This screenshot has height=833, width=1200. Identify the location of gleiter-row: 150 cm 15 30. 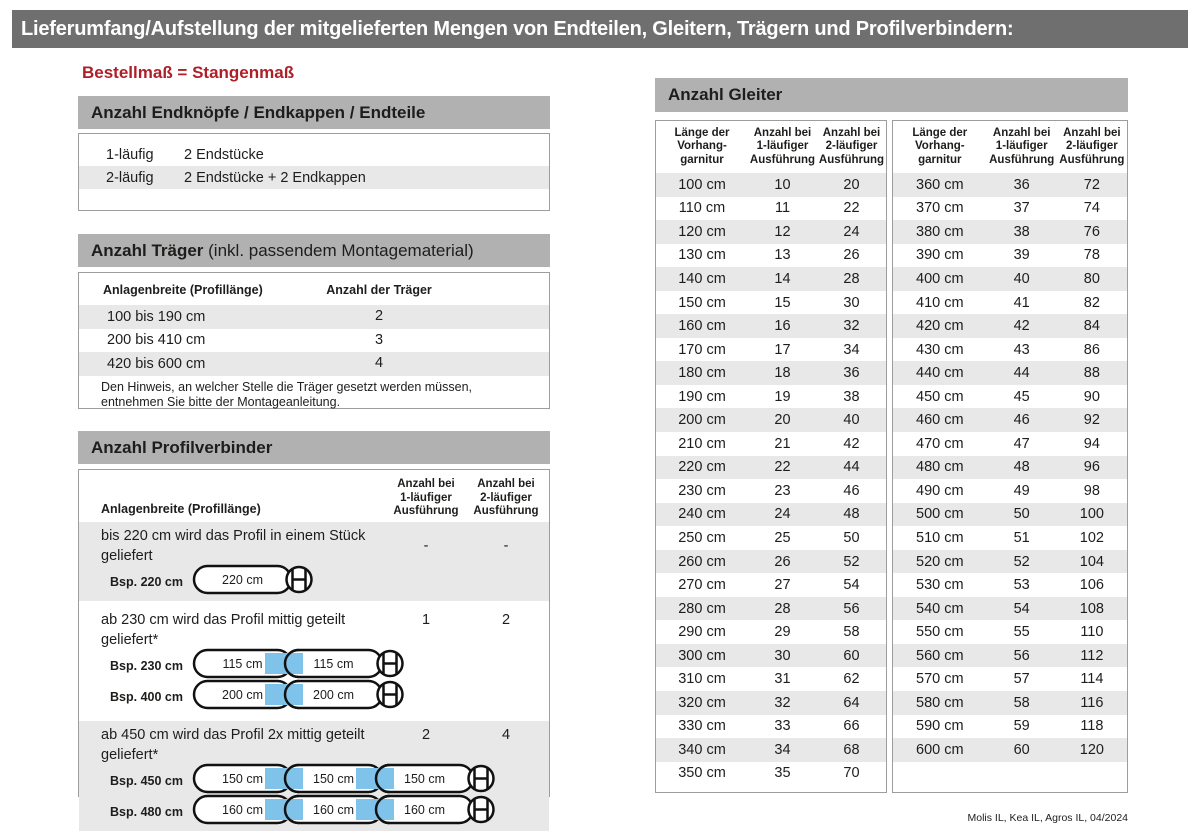
(771, 303).